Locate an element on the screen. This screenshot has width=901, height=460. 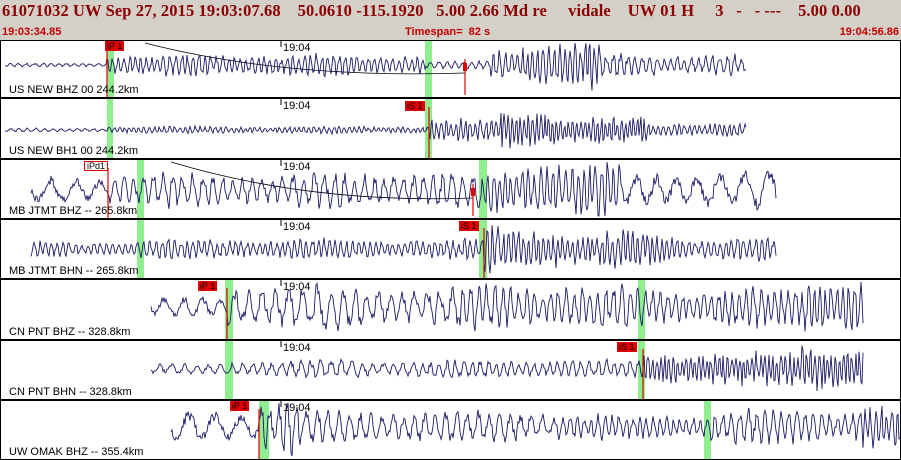
waveform-panel: 19:04 iP 1 UW OMAK BHZ -- 355.4km is located at coordinates (450, 430).